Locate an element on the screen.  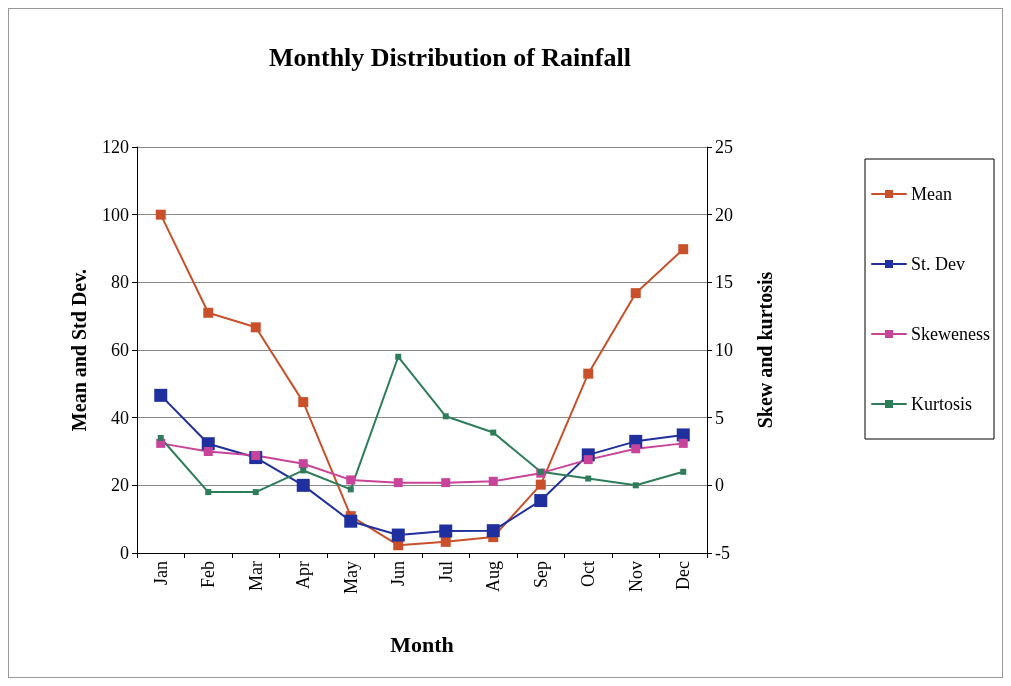
x-tick-label: Jun is located at coordinates (398, 574).